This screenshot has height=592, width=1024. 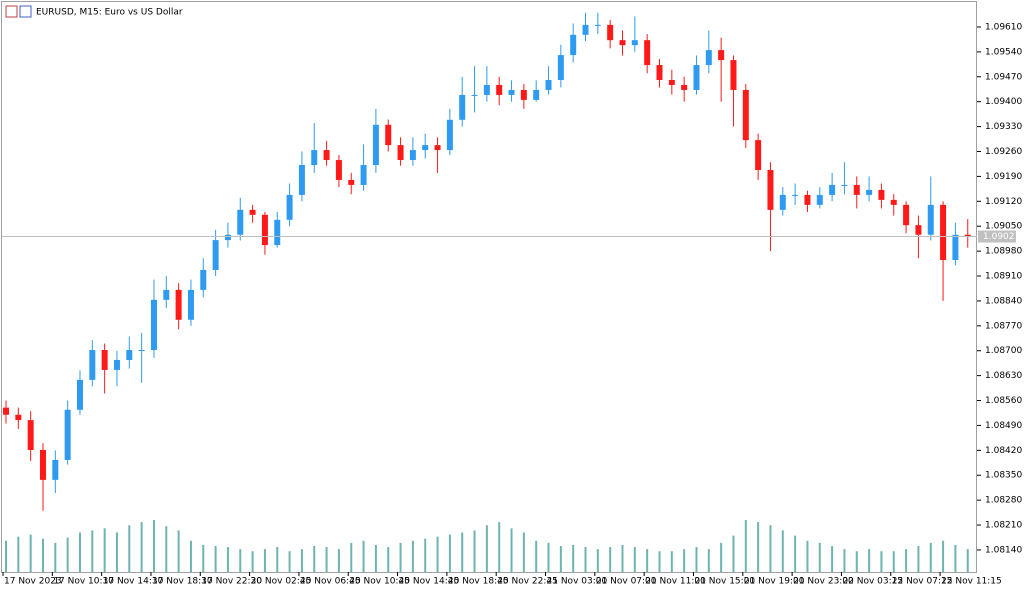 What do you see at coordinates (577, 582) in the screenshot?
I see `x-tick-label: 21 Nov 03:00` at bounding box center [577, 582].